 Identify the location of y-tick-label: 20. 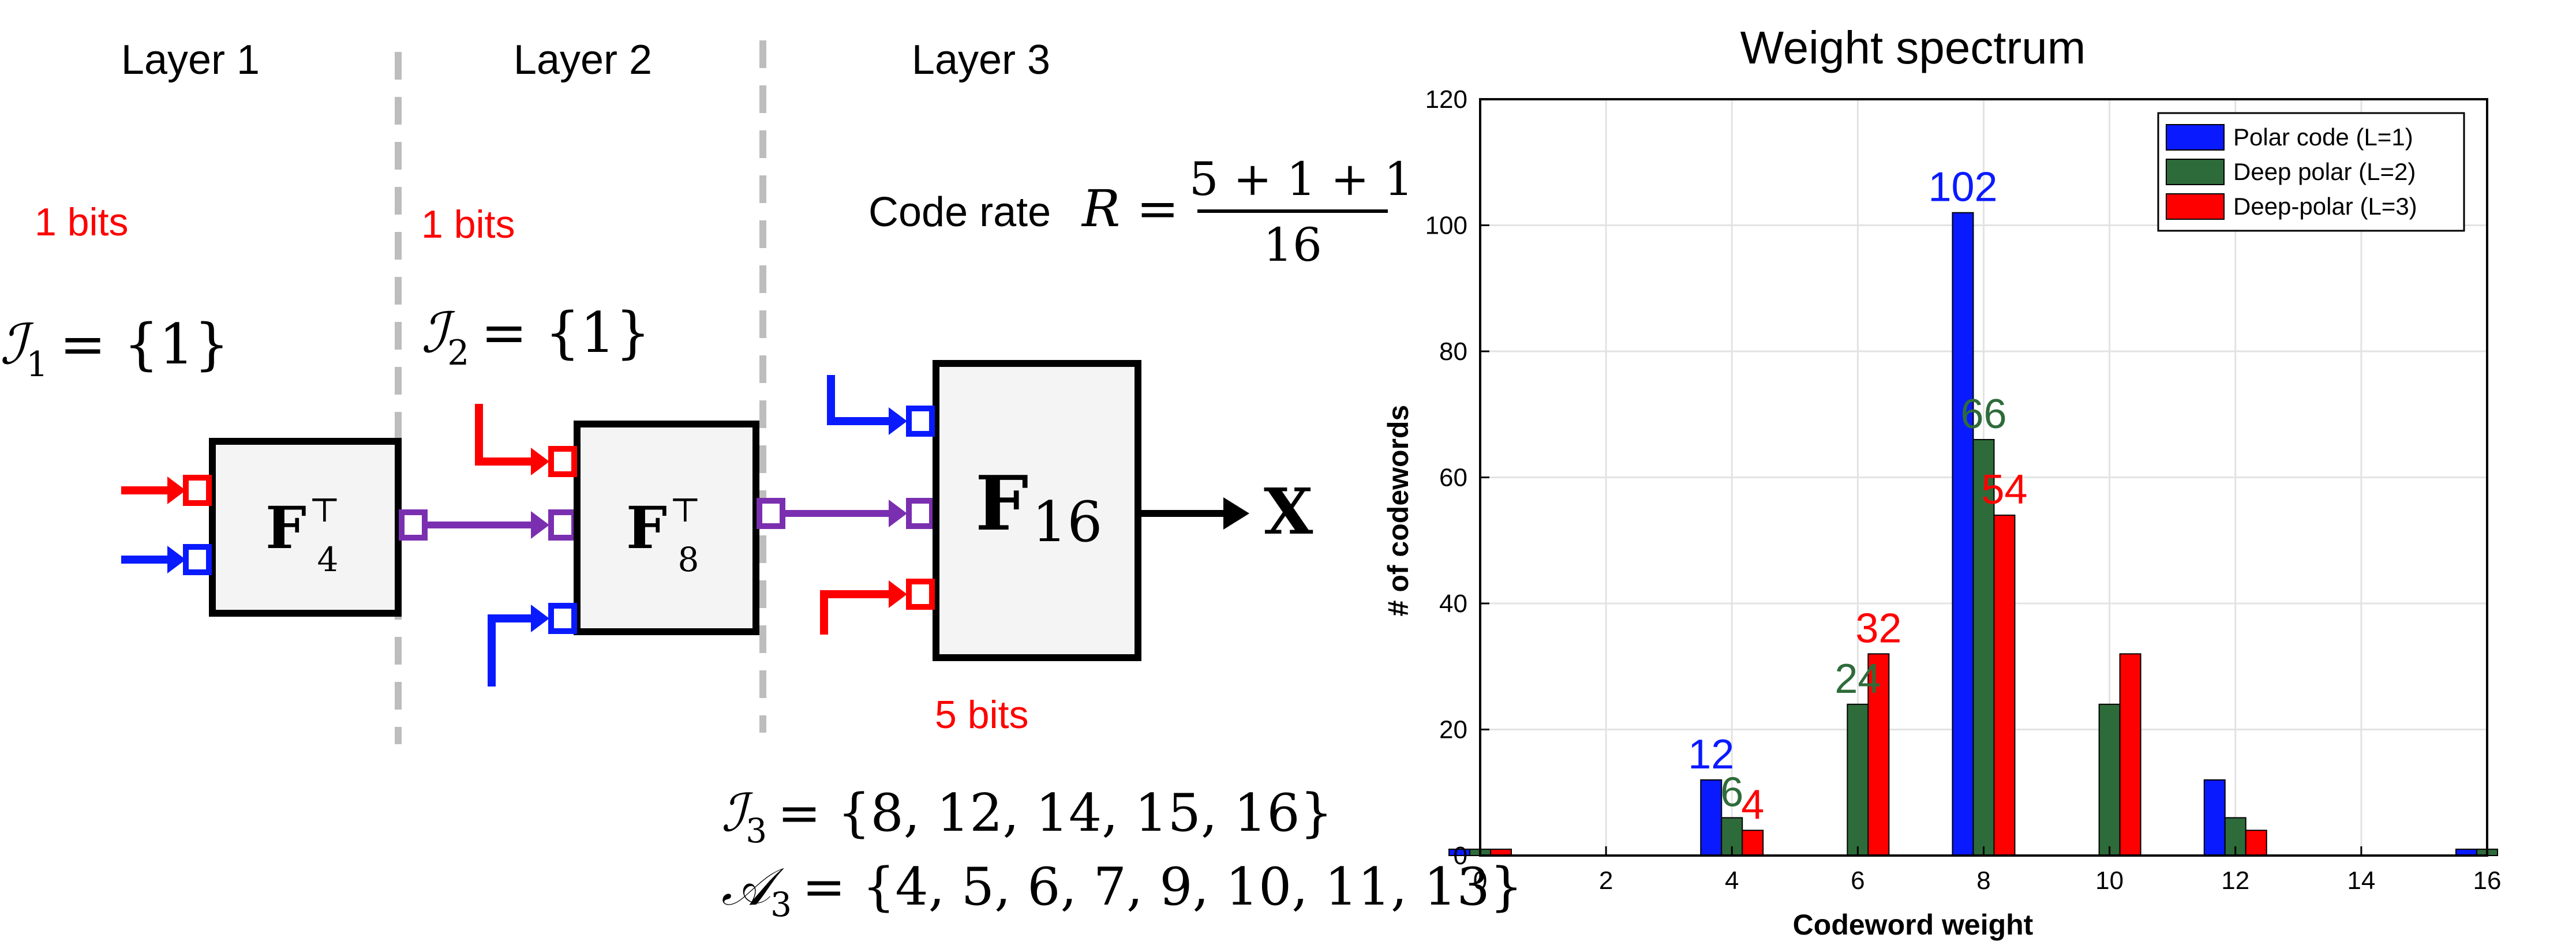
(1453, 730).